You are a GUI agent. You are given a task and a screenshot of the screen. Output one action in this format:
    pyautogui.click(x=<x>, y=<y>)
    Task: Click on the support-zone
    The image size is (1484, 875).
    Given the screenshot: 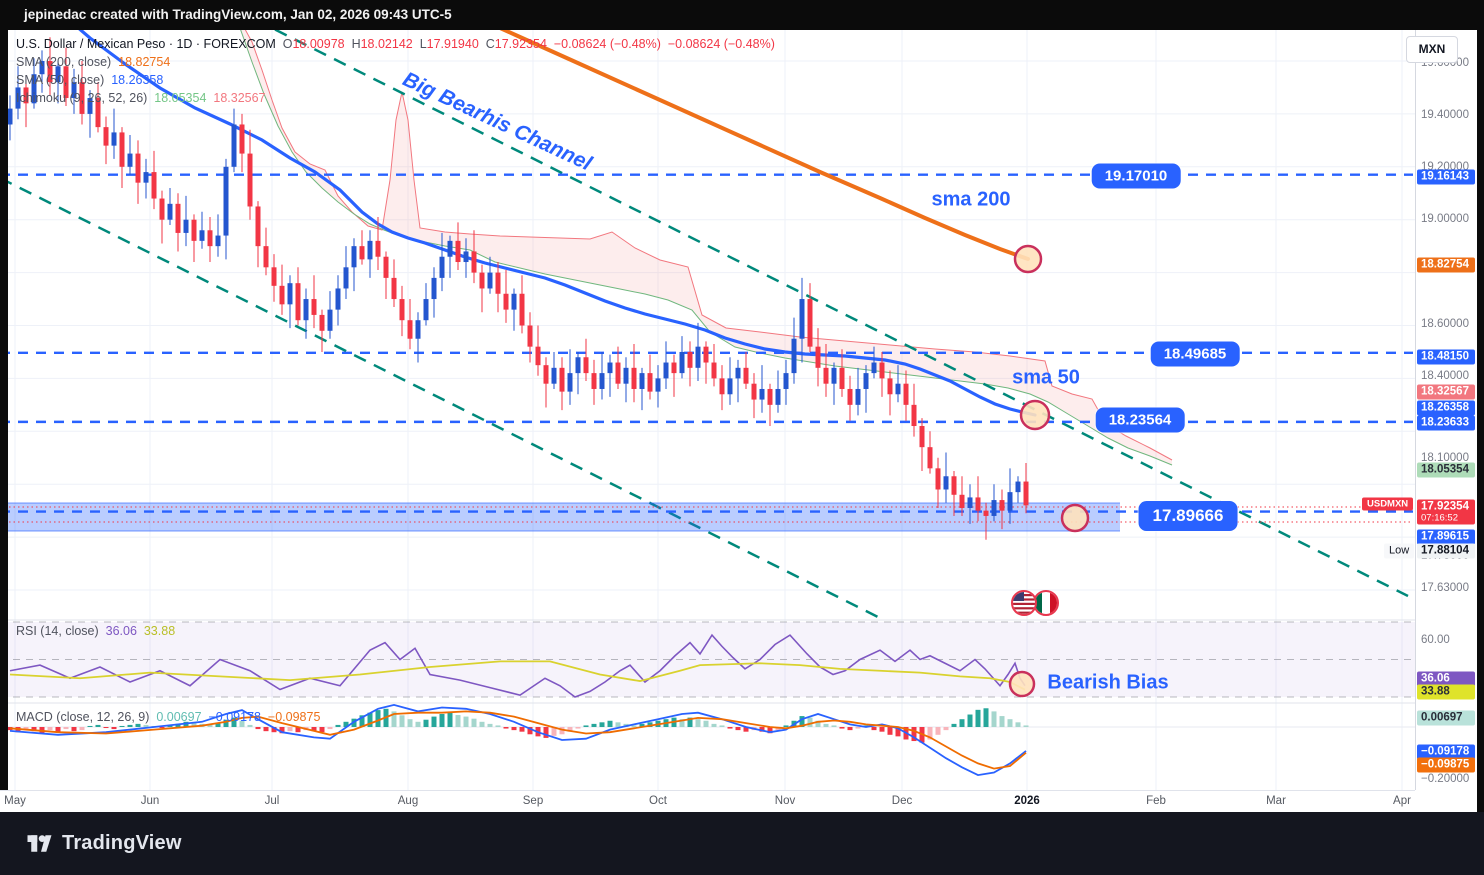 What is the action you would take?
    pyautogui.click(x=560, y=517)
    